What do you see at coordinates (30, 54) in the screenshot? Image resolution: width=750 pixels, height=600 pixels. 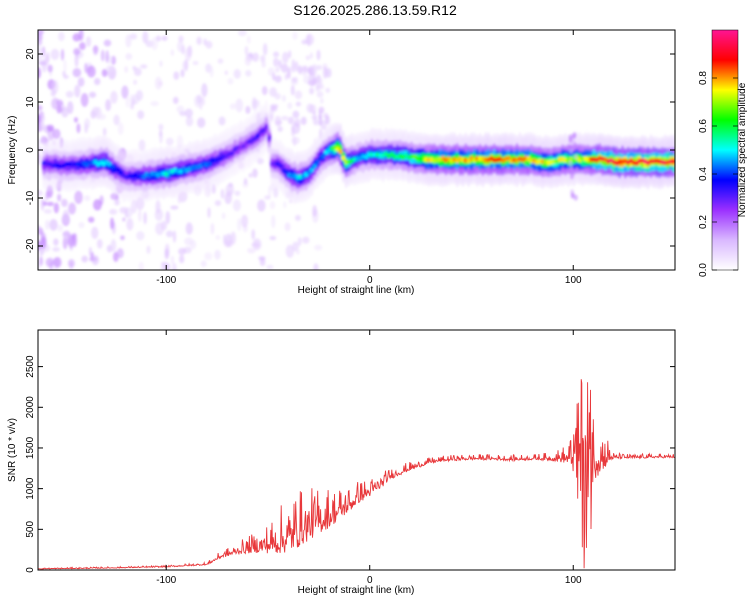 I see `spectrogram-y-tick-label: 20` at bounding box center [30, 54].